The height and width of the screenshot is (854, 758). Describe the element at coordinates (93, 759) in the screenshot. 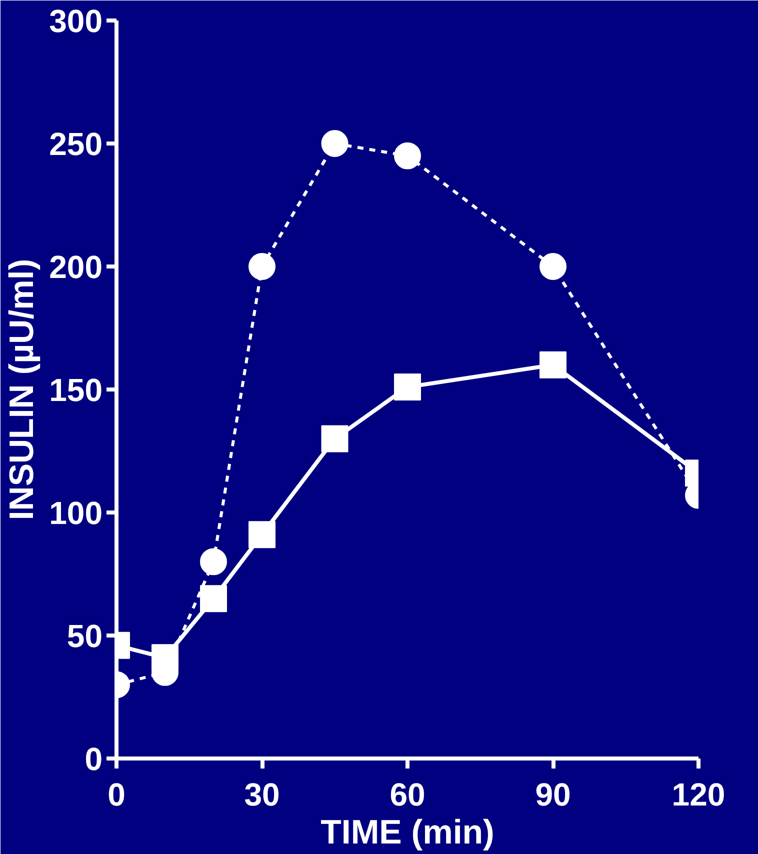

I see `y-tick-label: 0` at that location.